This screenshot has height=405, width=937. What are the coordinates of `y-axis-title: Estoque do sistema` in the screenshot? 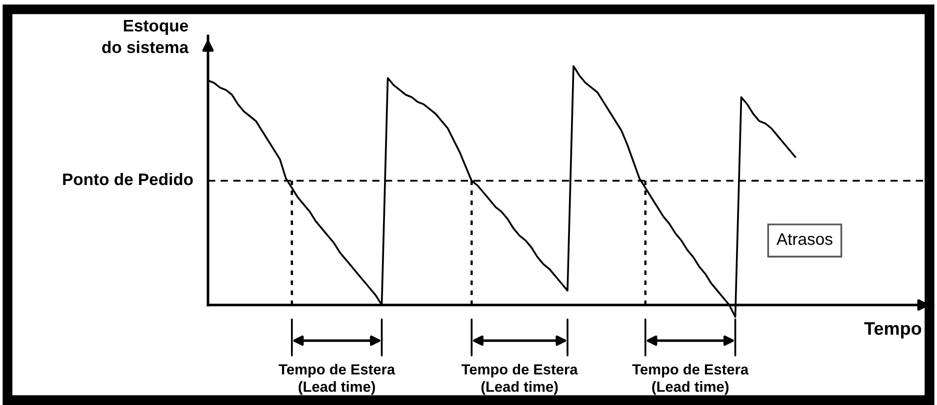 It's located at (145, 37).